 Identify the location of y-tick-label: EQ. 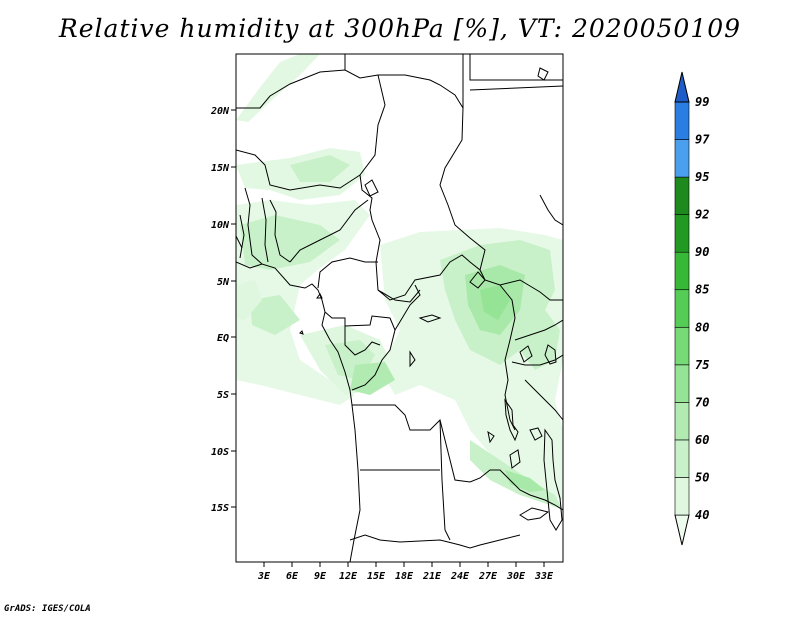
(223, 338).